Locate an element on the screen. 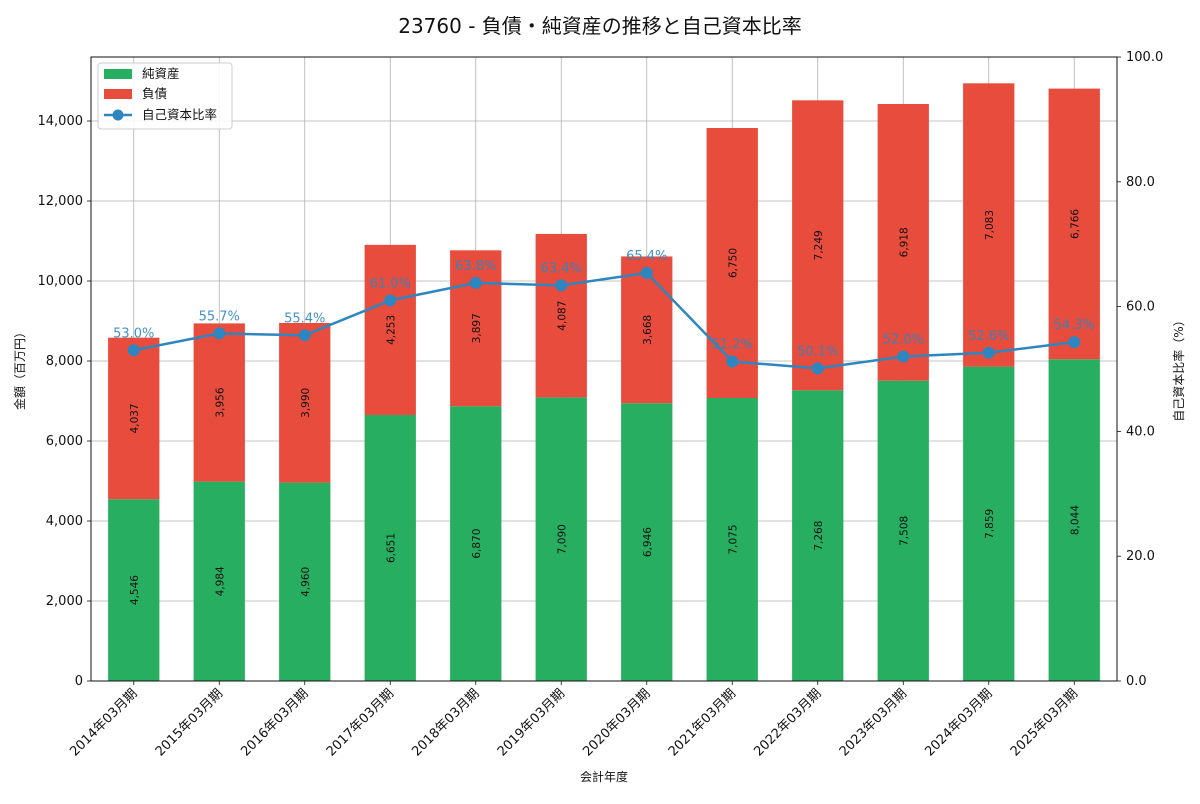 The height and width of the screenshot is (804, 1200). x-tick-label: 2020年03月期 is located at coordinates (616, 722).